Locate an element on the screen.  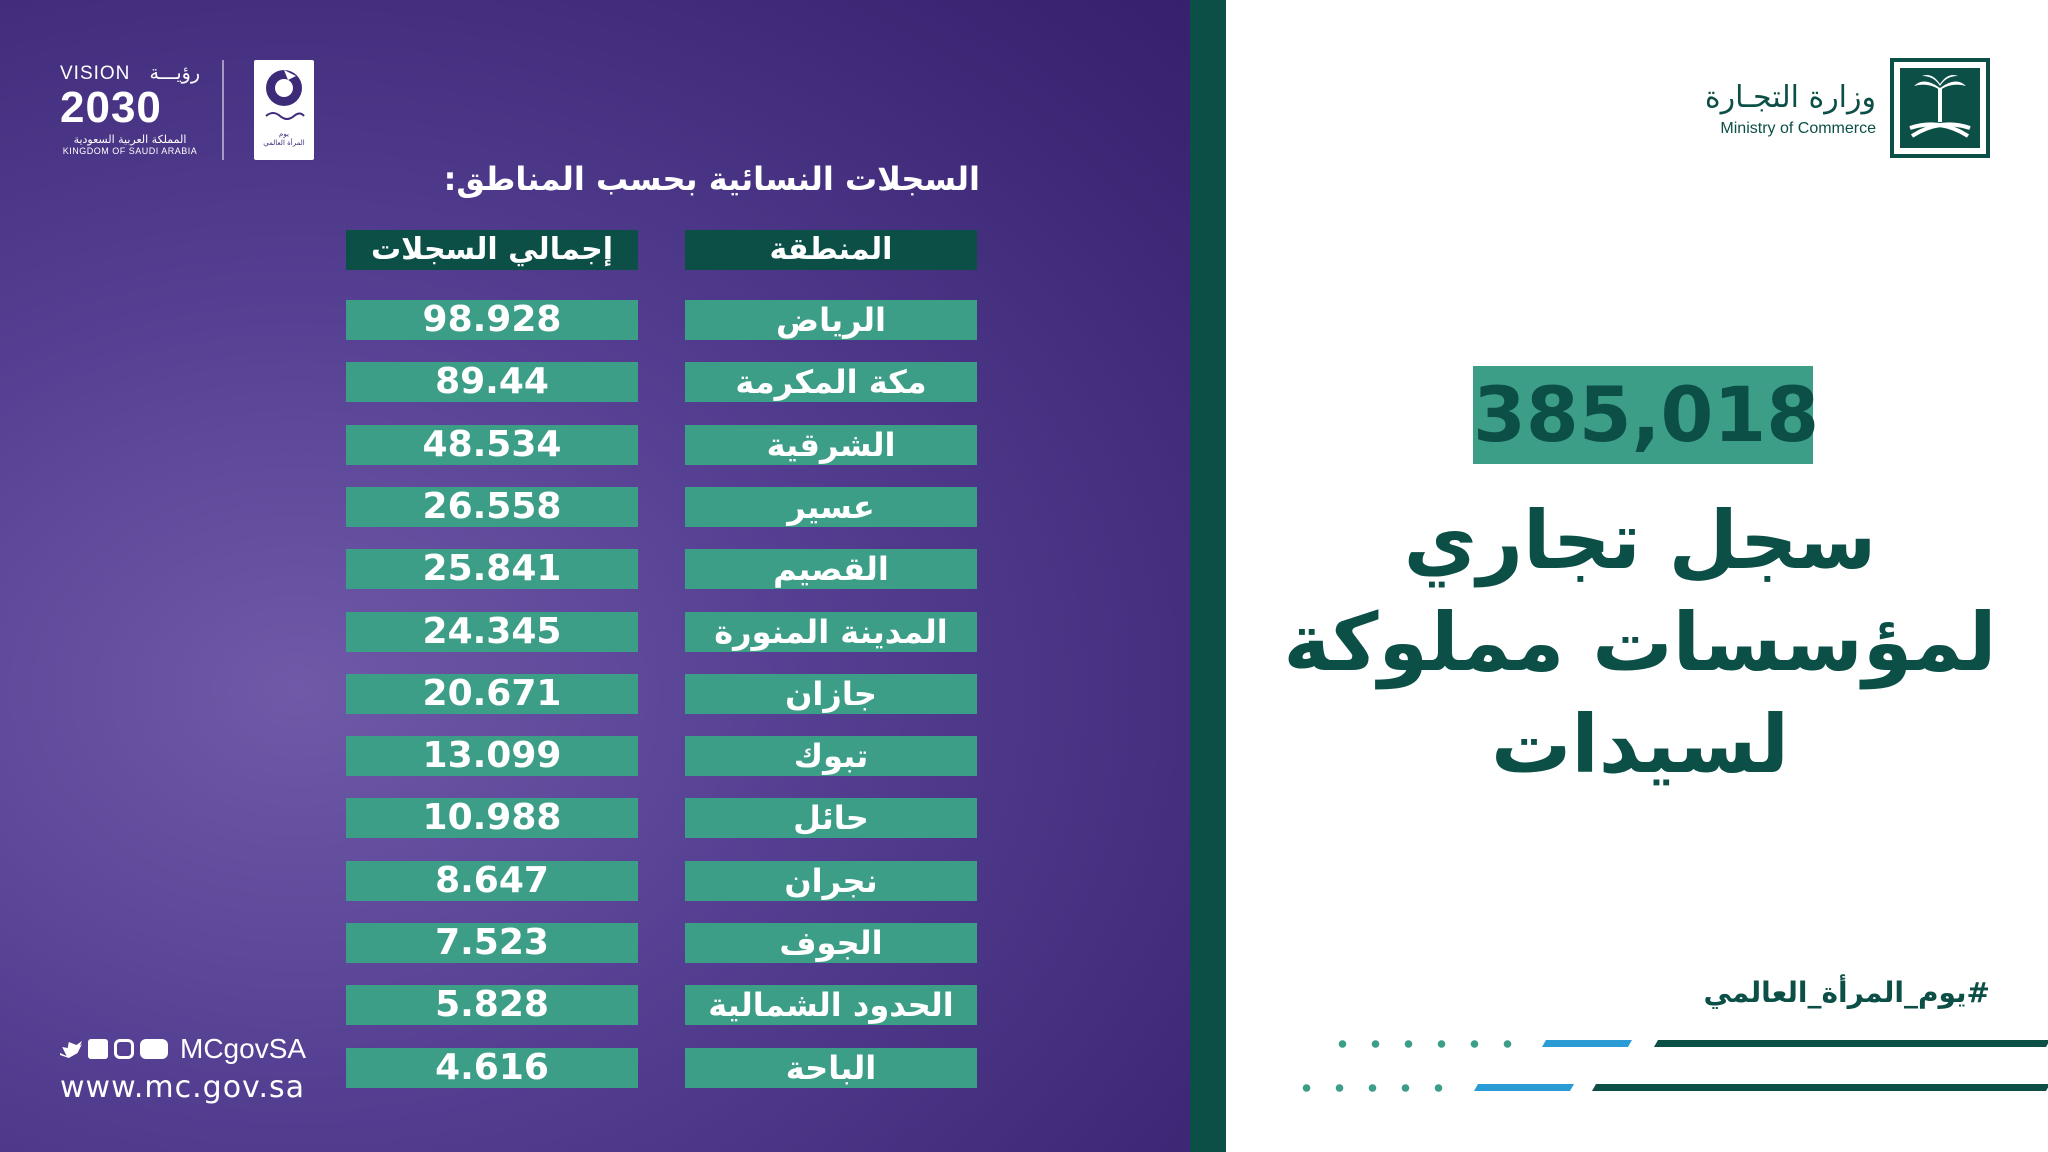
value-cell: 7.523 is located at coordinates (492, 943).